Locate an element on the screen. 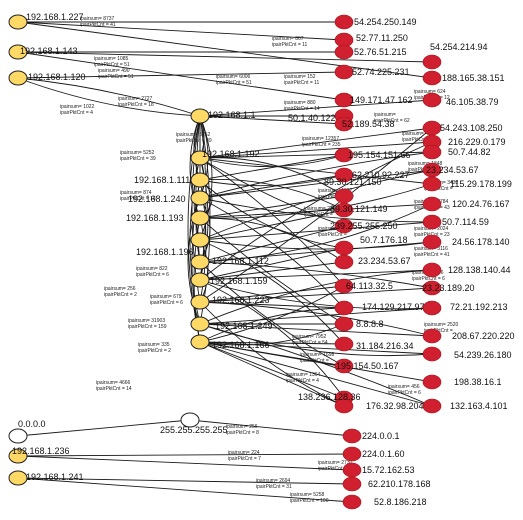 The image size is (523, 520). node-d17 is located at coordinates (432, 184).